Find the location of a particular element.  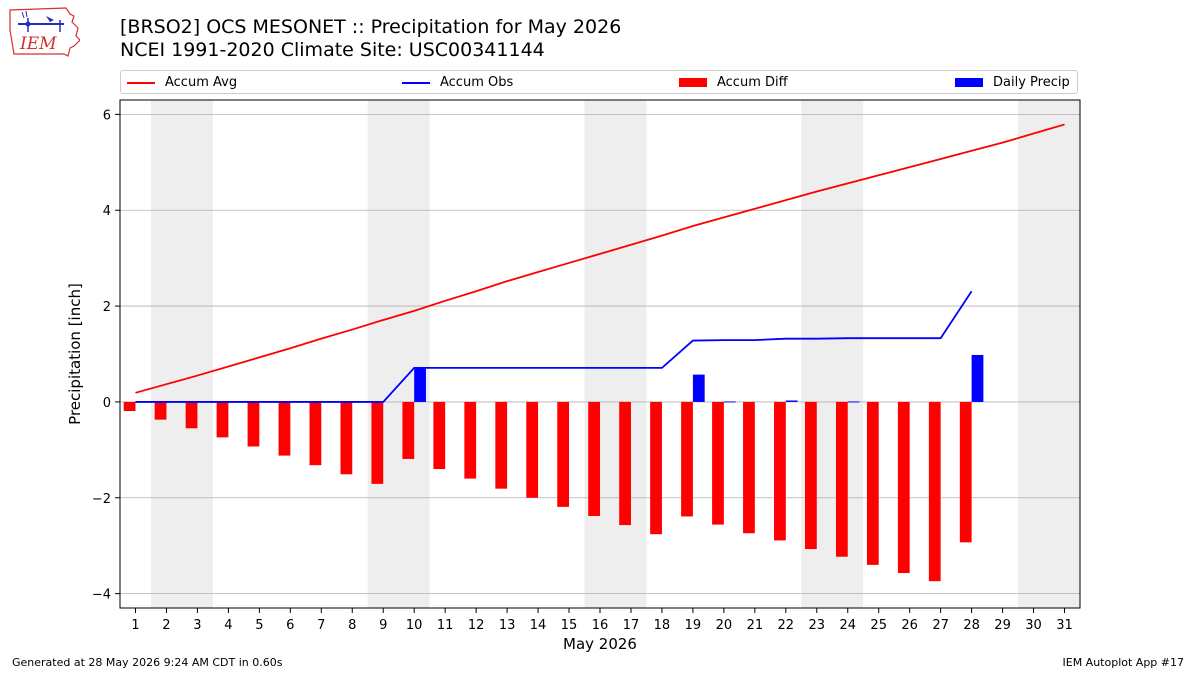

x-tick-label-4: 4 is located at coordinates (228, 625).